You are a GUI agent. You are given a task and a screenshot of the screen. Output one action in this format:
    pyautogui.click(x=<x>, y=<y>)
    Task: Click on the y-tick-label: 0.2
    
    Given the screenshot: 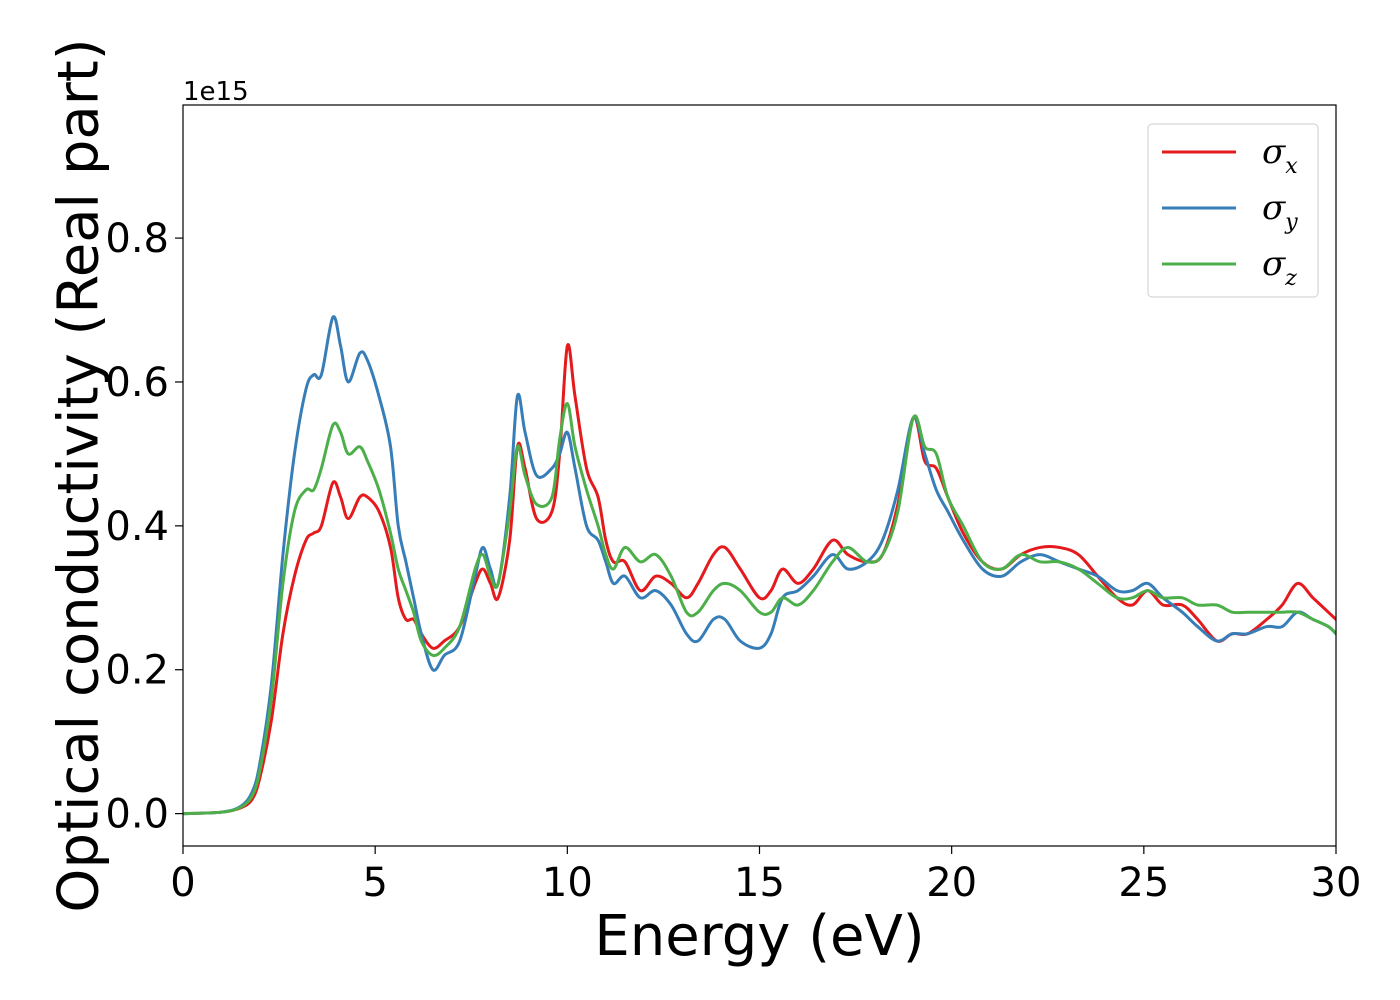 What is the action you would take?
    pyautogui.click(x=137, y=671)
    